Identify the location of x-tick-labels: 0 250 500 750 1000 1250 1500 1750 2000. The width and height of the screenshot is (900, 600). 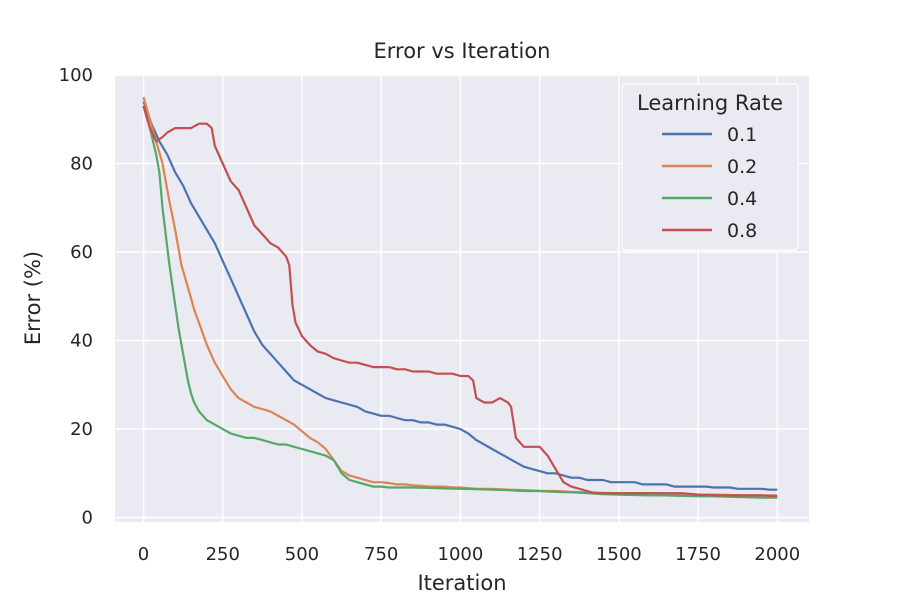
(469, 554).